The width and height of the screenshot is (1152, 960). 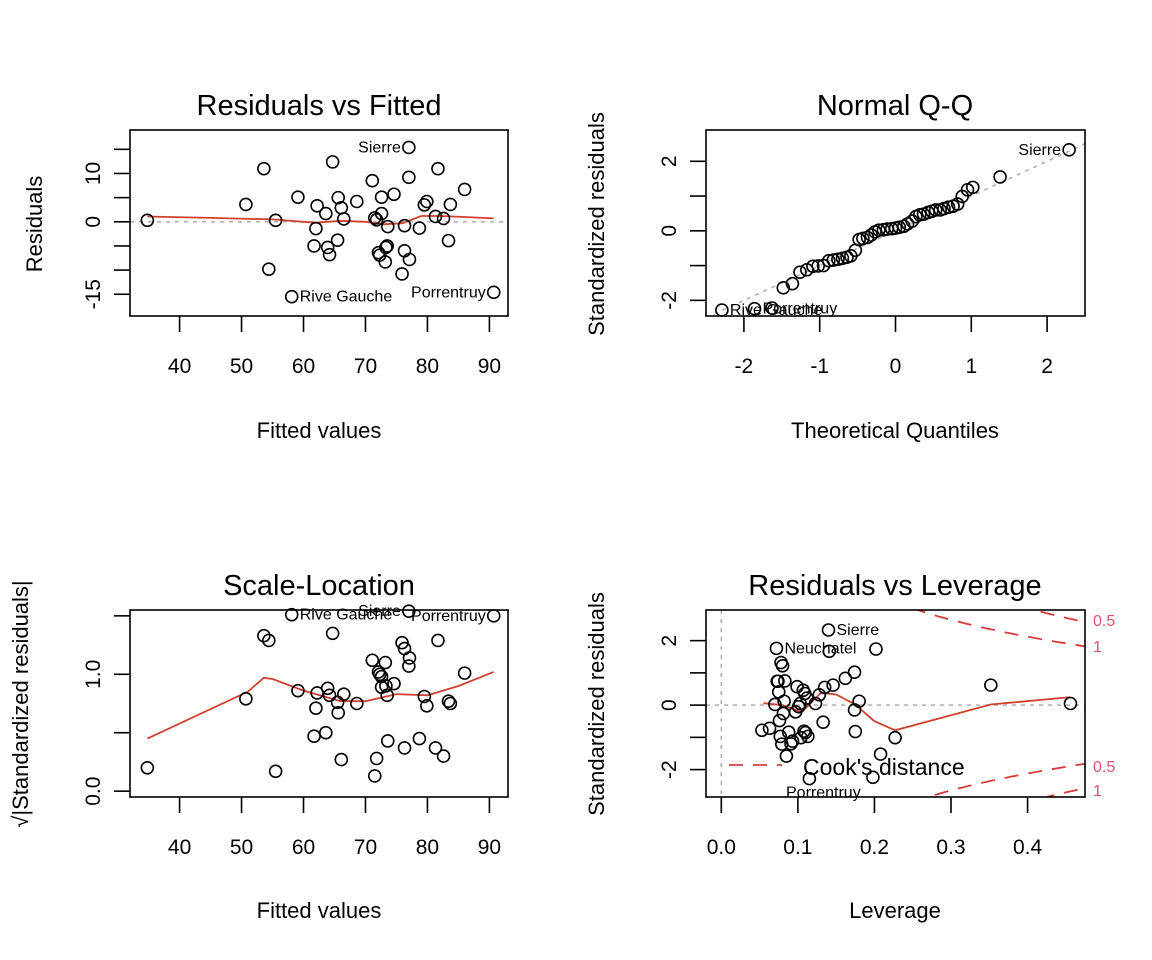 What do you see at coordinates (320, 220) in the screenshot?
I see `smooth-line` at bounding box center [320, 220].